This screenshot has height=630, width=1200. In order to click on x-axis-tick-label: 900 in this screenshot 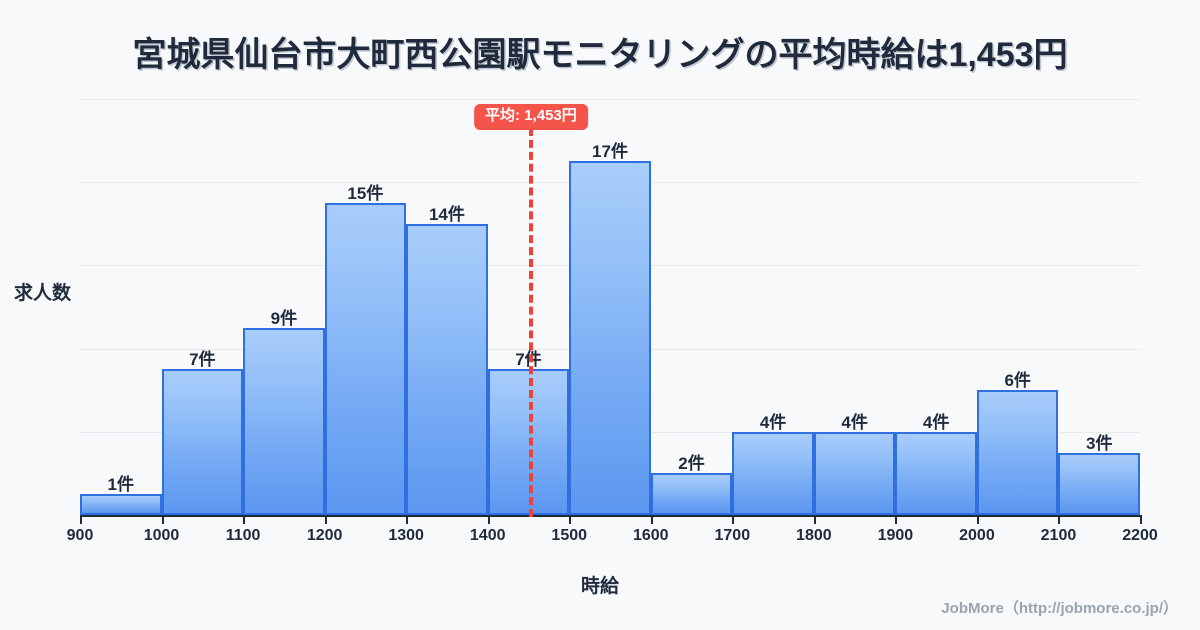, I will do `click(80, 535)`.